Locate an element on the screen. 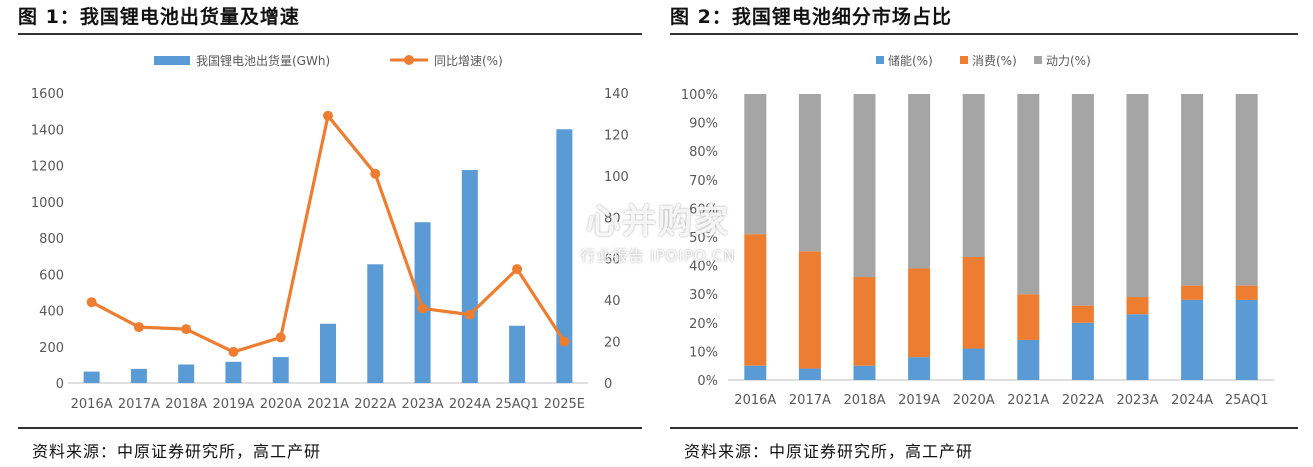  y-right-tick-label: 80 is located at coordinates (612, 218).